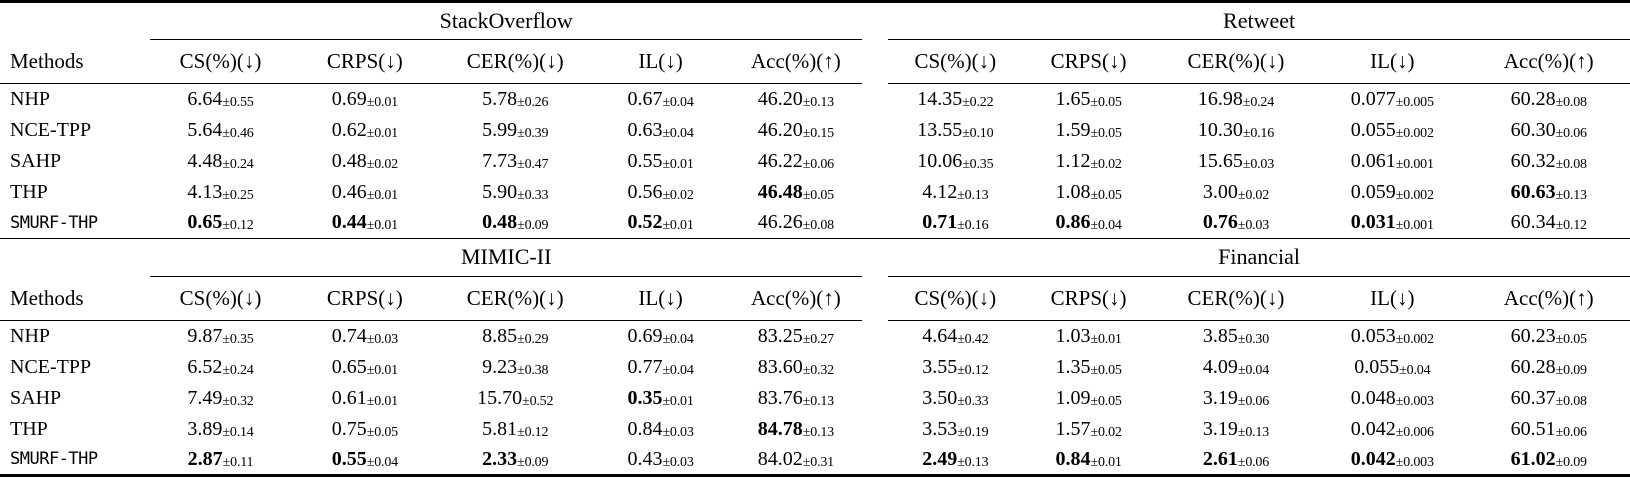 This screenshot has width=1630, height=482. I want to click on metric-mean: 0.75, so click(349, 428).